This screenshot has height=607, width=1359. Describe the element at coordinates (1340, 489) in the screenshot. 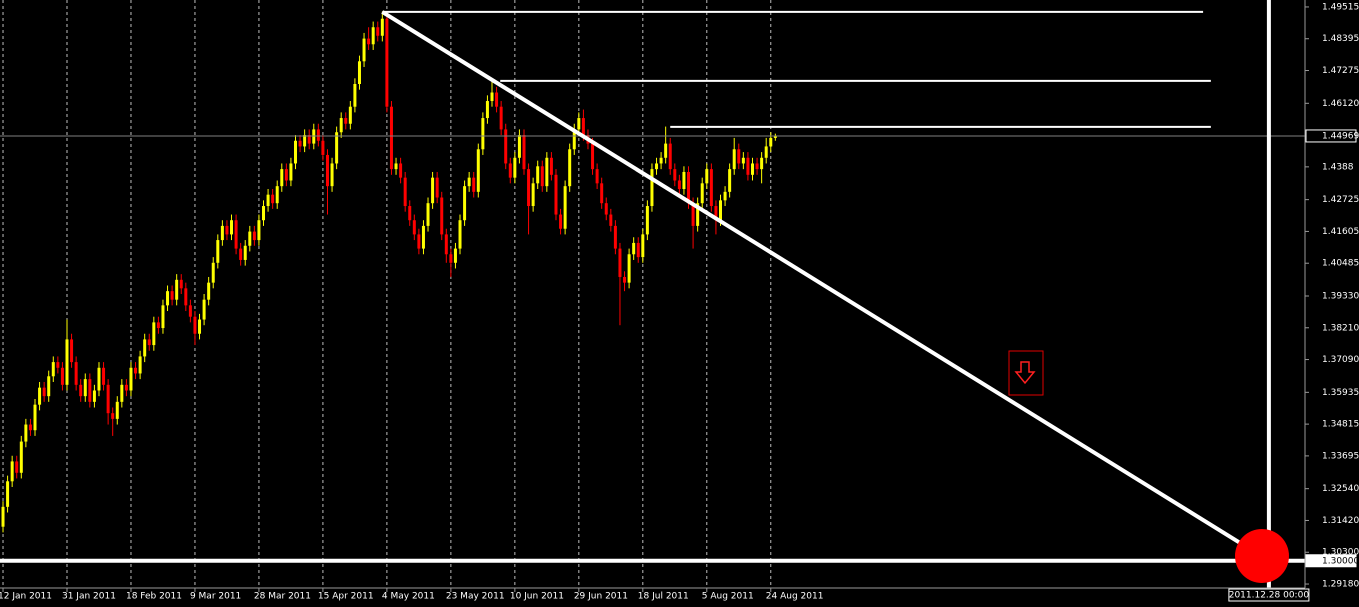

I see `y-tick-label: 1.32540` at that location.